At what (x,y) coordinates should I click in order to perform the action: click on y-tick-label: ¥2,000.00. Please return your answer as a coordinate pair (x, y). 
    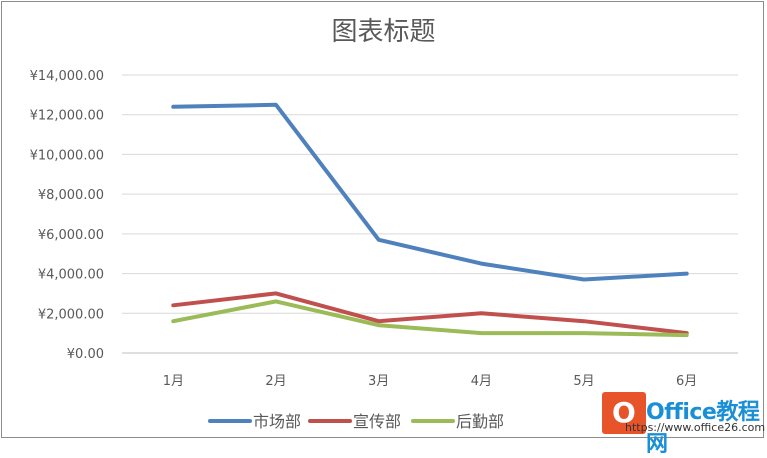
    Looking at the image, I should click on (71, 314).